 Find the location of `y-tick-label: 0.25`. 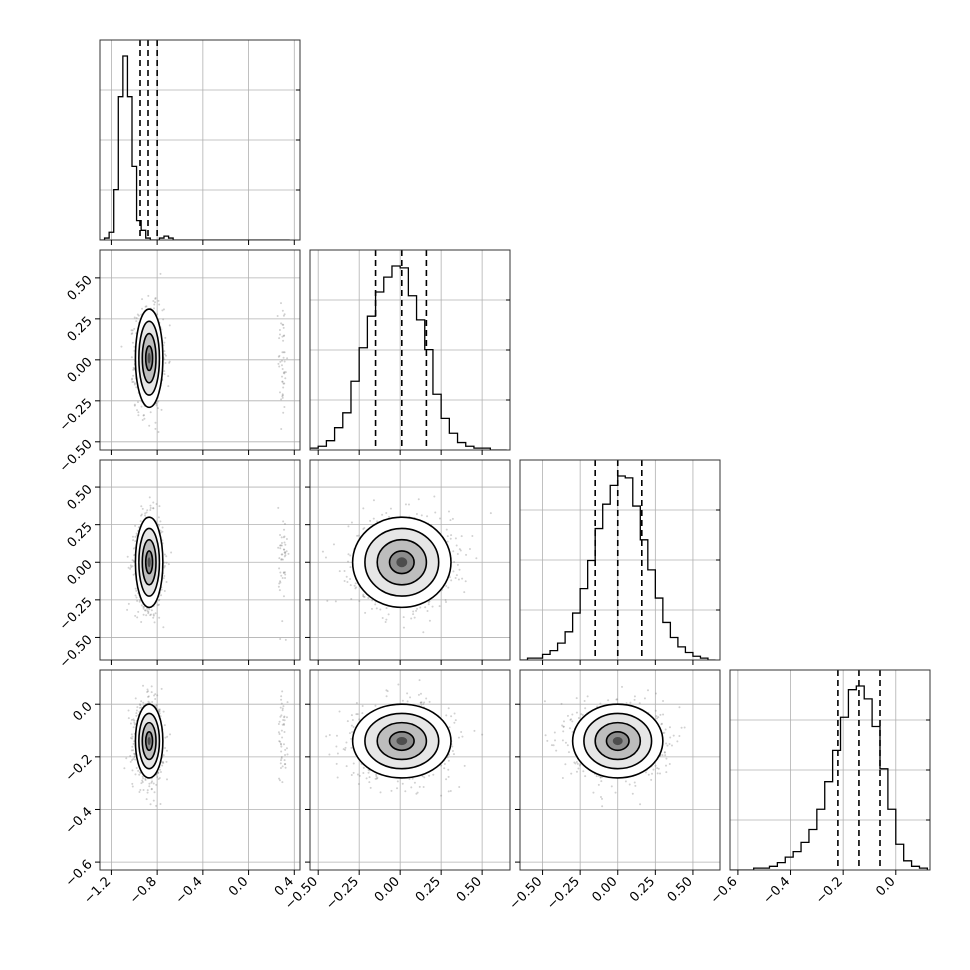

y-tick-label: 0.25 is located at coordinates (80, 535).